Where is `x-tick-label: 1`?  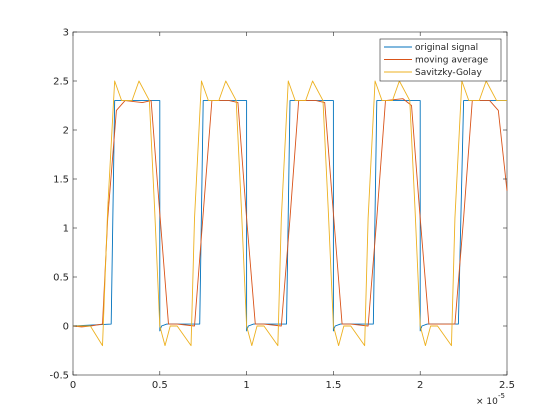 x-tick-label: 1 is located at coordinates (246, 385).